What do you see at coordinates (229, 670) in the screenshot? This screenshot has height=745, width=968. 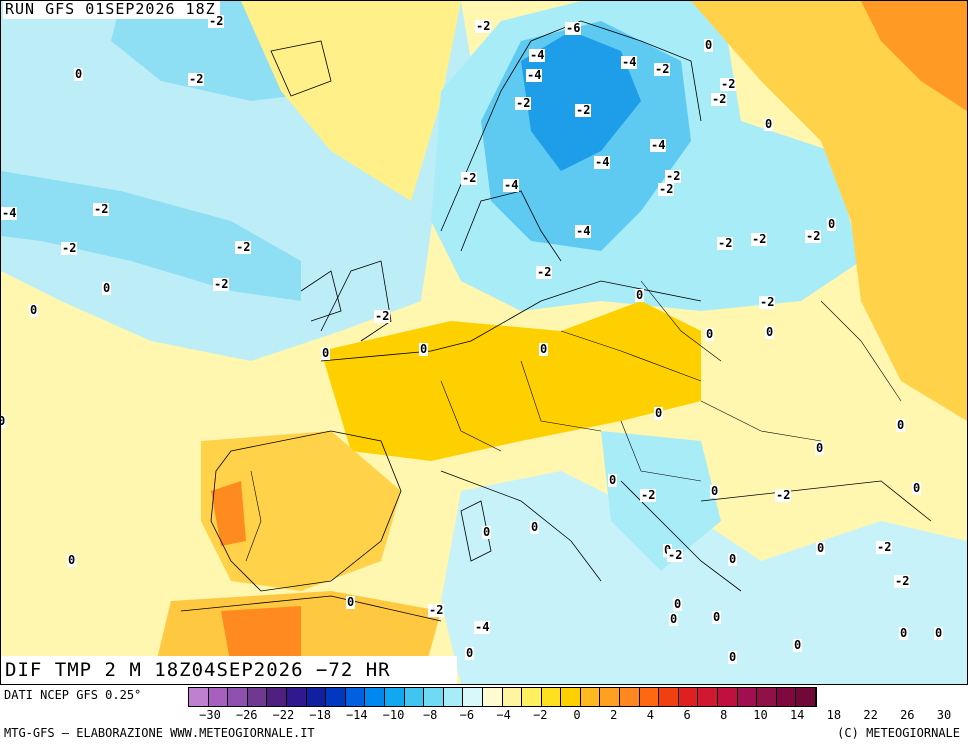 I see `diff-label: DIF TMP 2 M 18Z04SEP2026 −72 HR` at bounding box center [229, 670].